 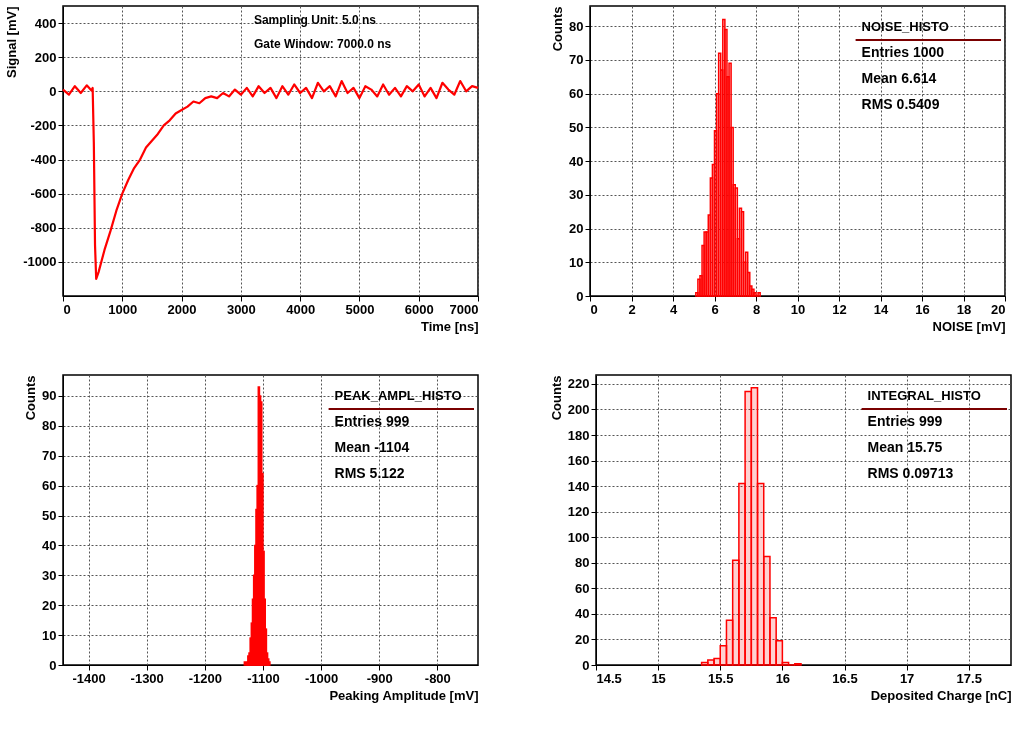 What do you see at coordinates (379, 678) in the screenshot?
I see `x-tick-label: -900` at bounding box center [379, 678].